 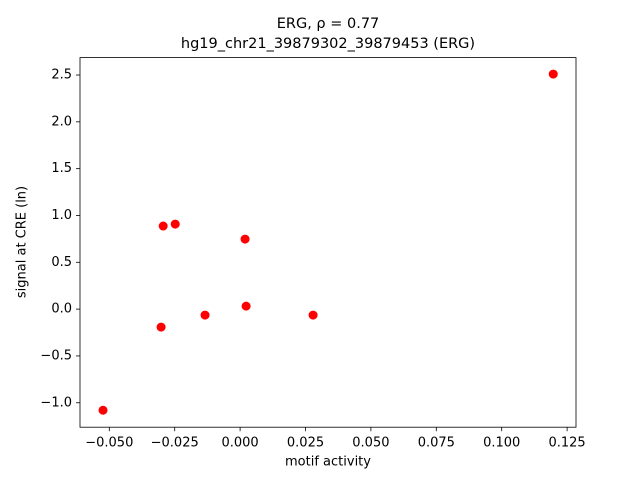 What do you see at coordinates (61, 168) in the screenshot?
I see `y-tick-label: 1.5` at bounding box center [61, 168].